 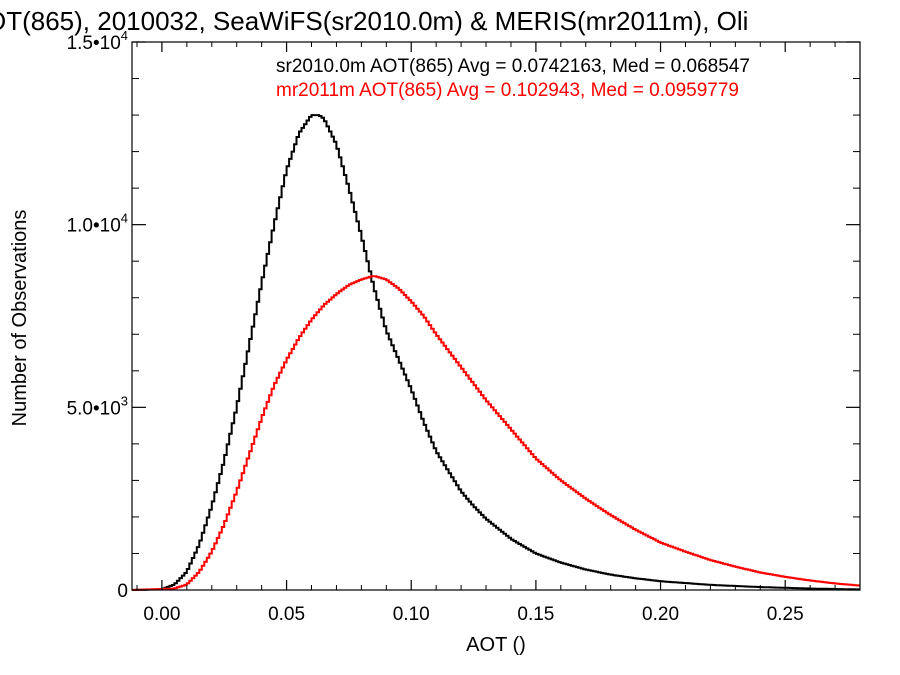 What do you see at coordinates (660, 614) in the screenshot?
I see `x-tick-label: 0.20` at bounding box center [660, 614].